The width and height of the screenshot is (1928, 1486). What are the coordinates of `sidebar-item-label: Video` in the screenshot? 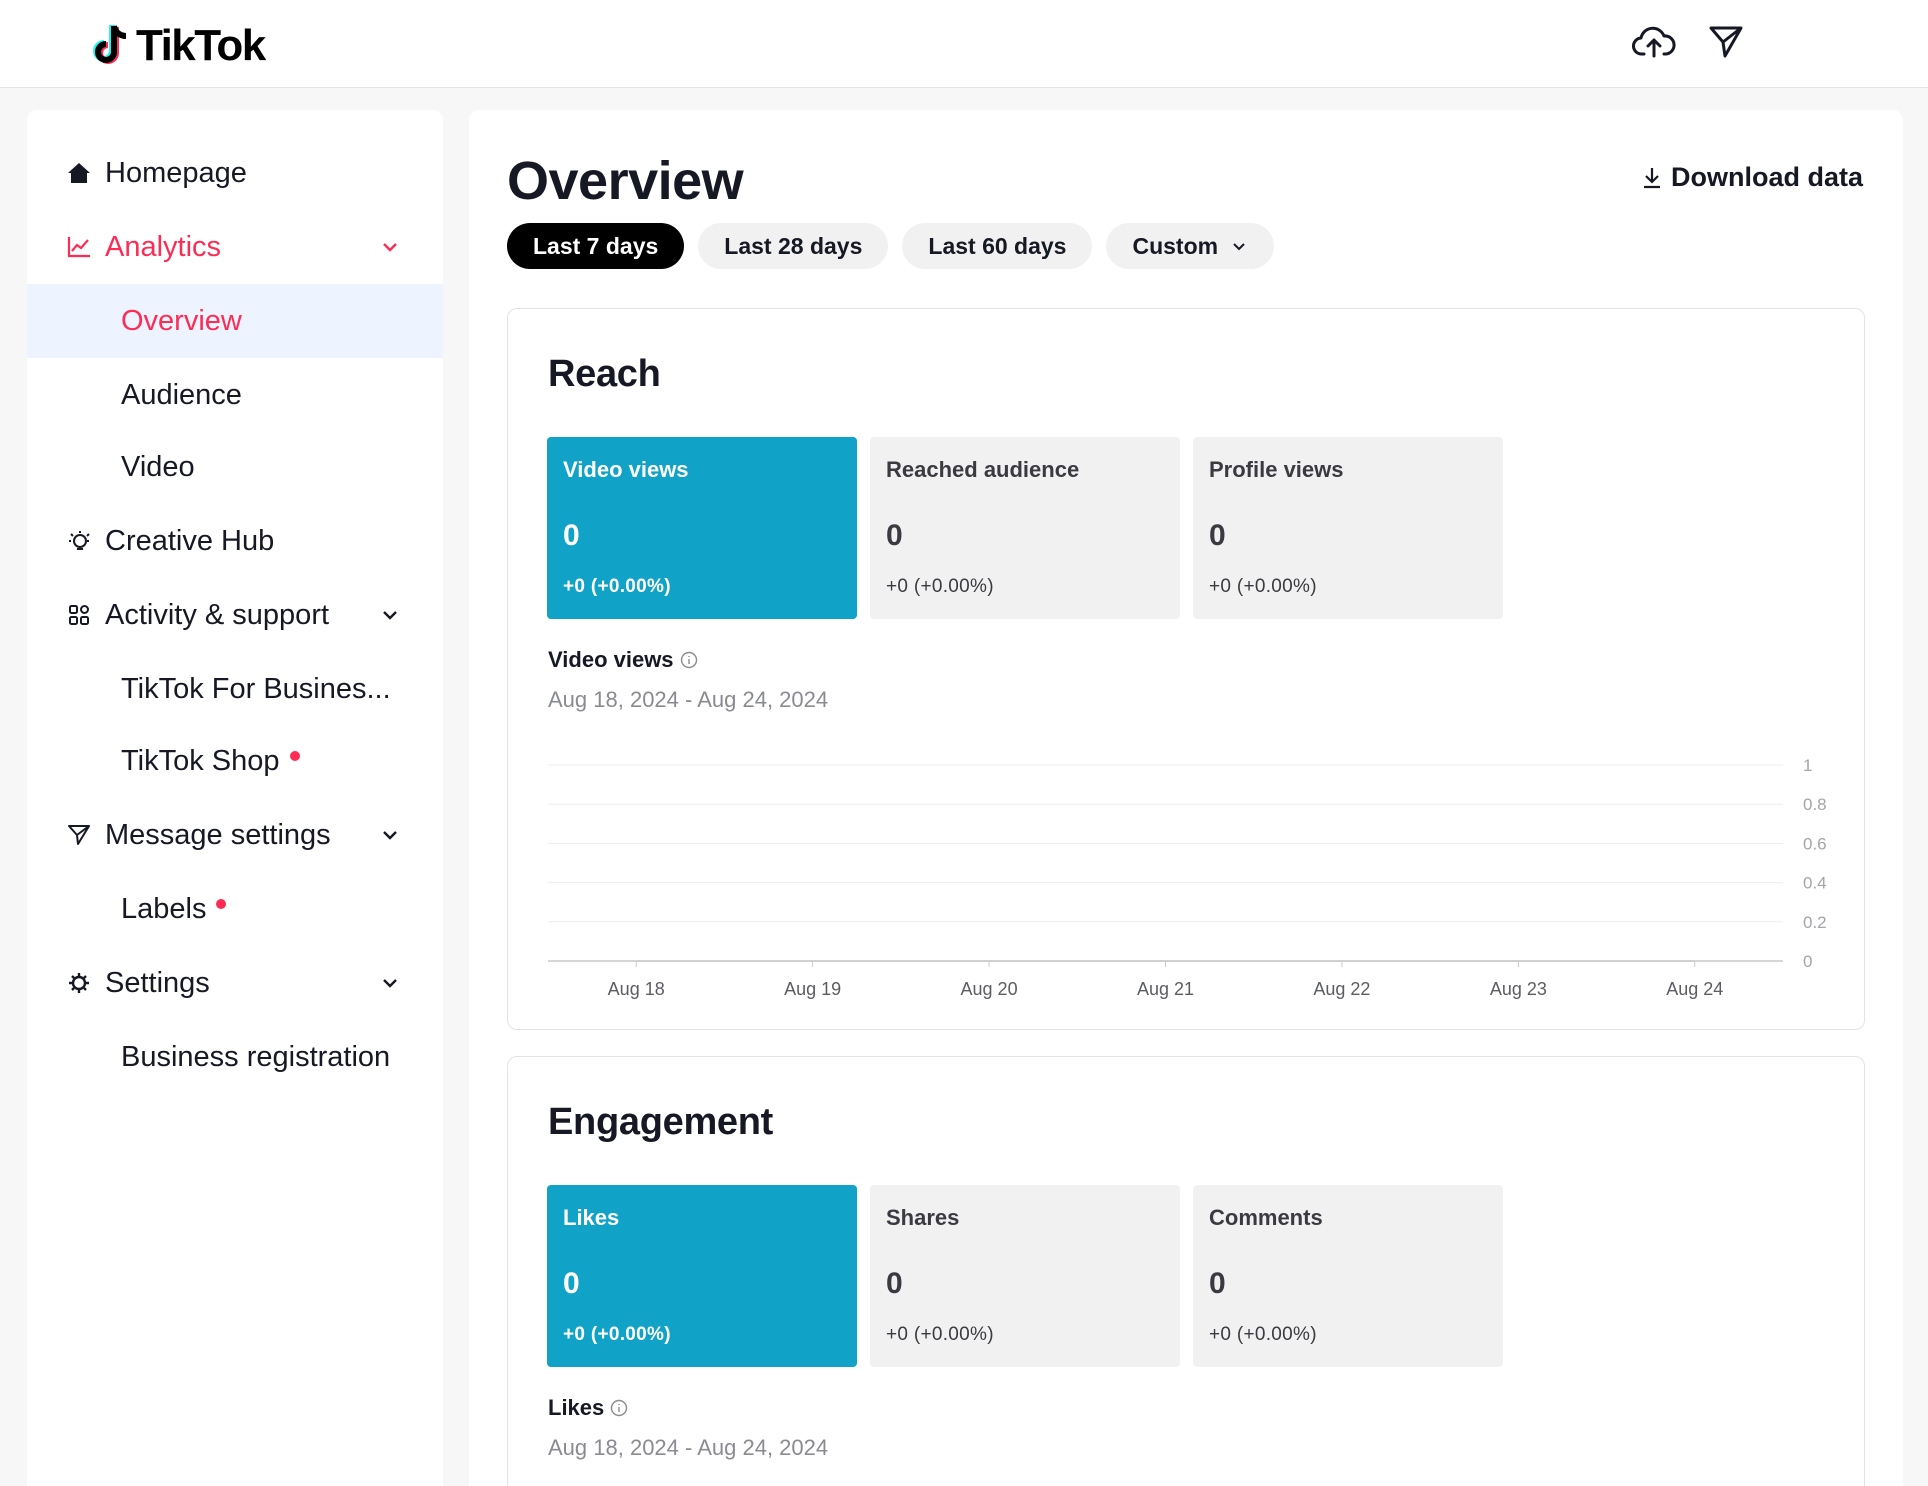 It's located at (158, 466).